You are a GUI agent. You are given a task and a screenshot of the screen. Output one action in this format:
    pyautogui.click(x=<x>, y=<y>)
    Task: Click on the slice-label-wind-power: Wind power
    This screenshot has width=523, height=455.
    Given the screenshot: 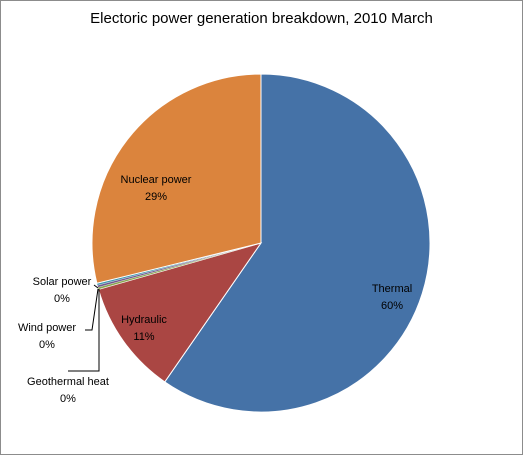 What is the action you would take?
    pyautogui.click(x=47, y=328)
    